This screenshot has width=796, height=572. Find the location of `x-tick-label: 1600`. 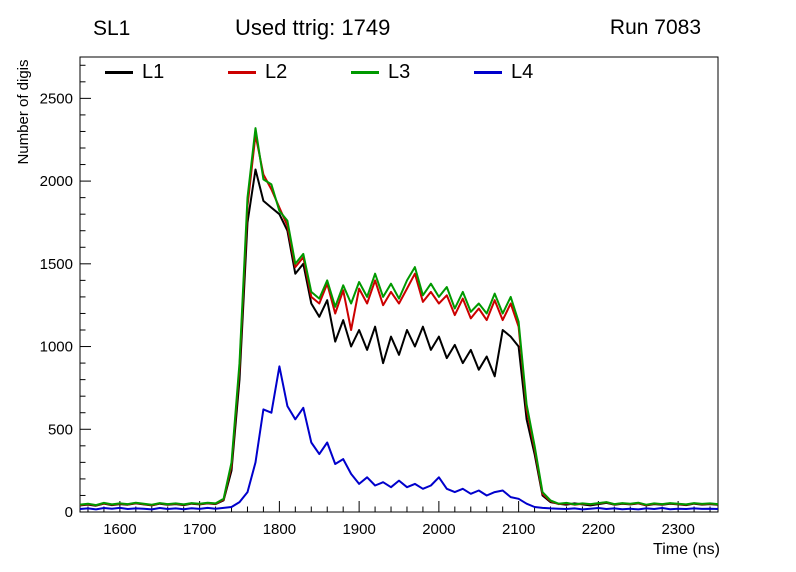

x-tick-label: 1600 is located at coordinates (119, 529).